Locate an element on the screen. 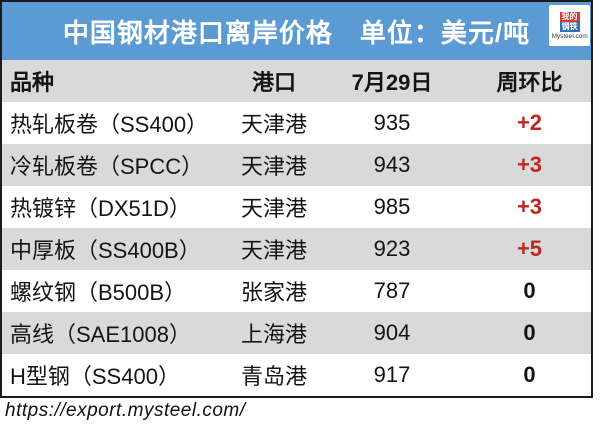 Image resolution: width=600 pixels, height=425 pixels. table-row: 冷轧板卷（SPCC） 天津港 943 +3 is located at coordinates (296, 165).